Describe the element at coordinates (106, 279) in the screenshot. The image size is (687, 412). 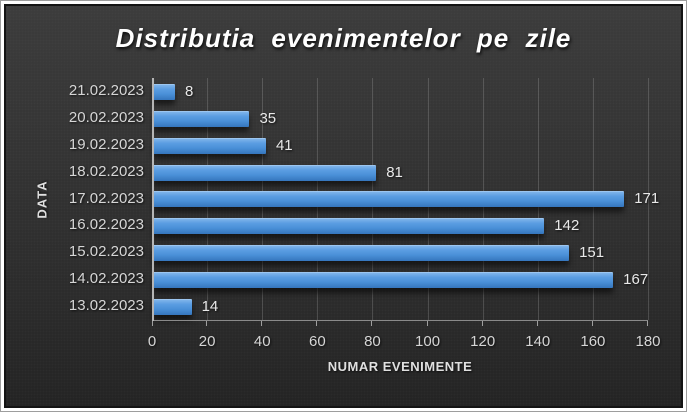
I see `y-tick-label: 14.02.2023` at that location.